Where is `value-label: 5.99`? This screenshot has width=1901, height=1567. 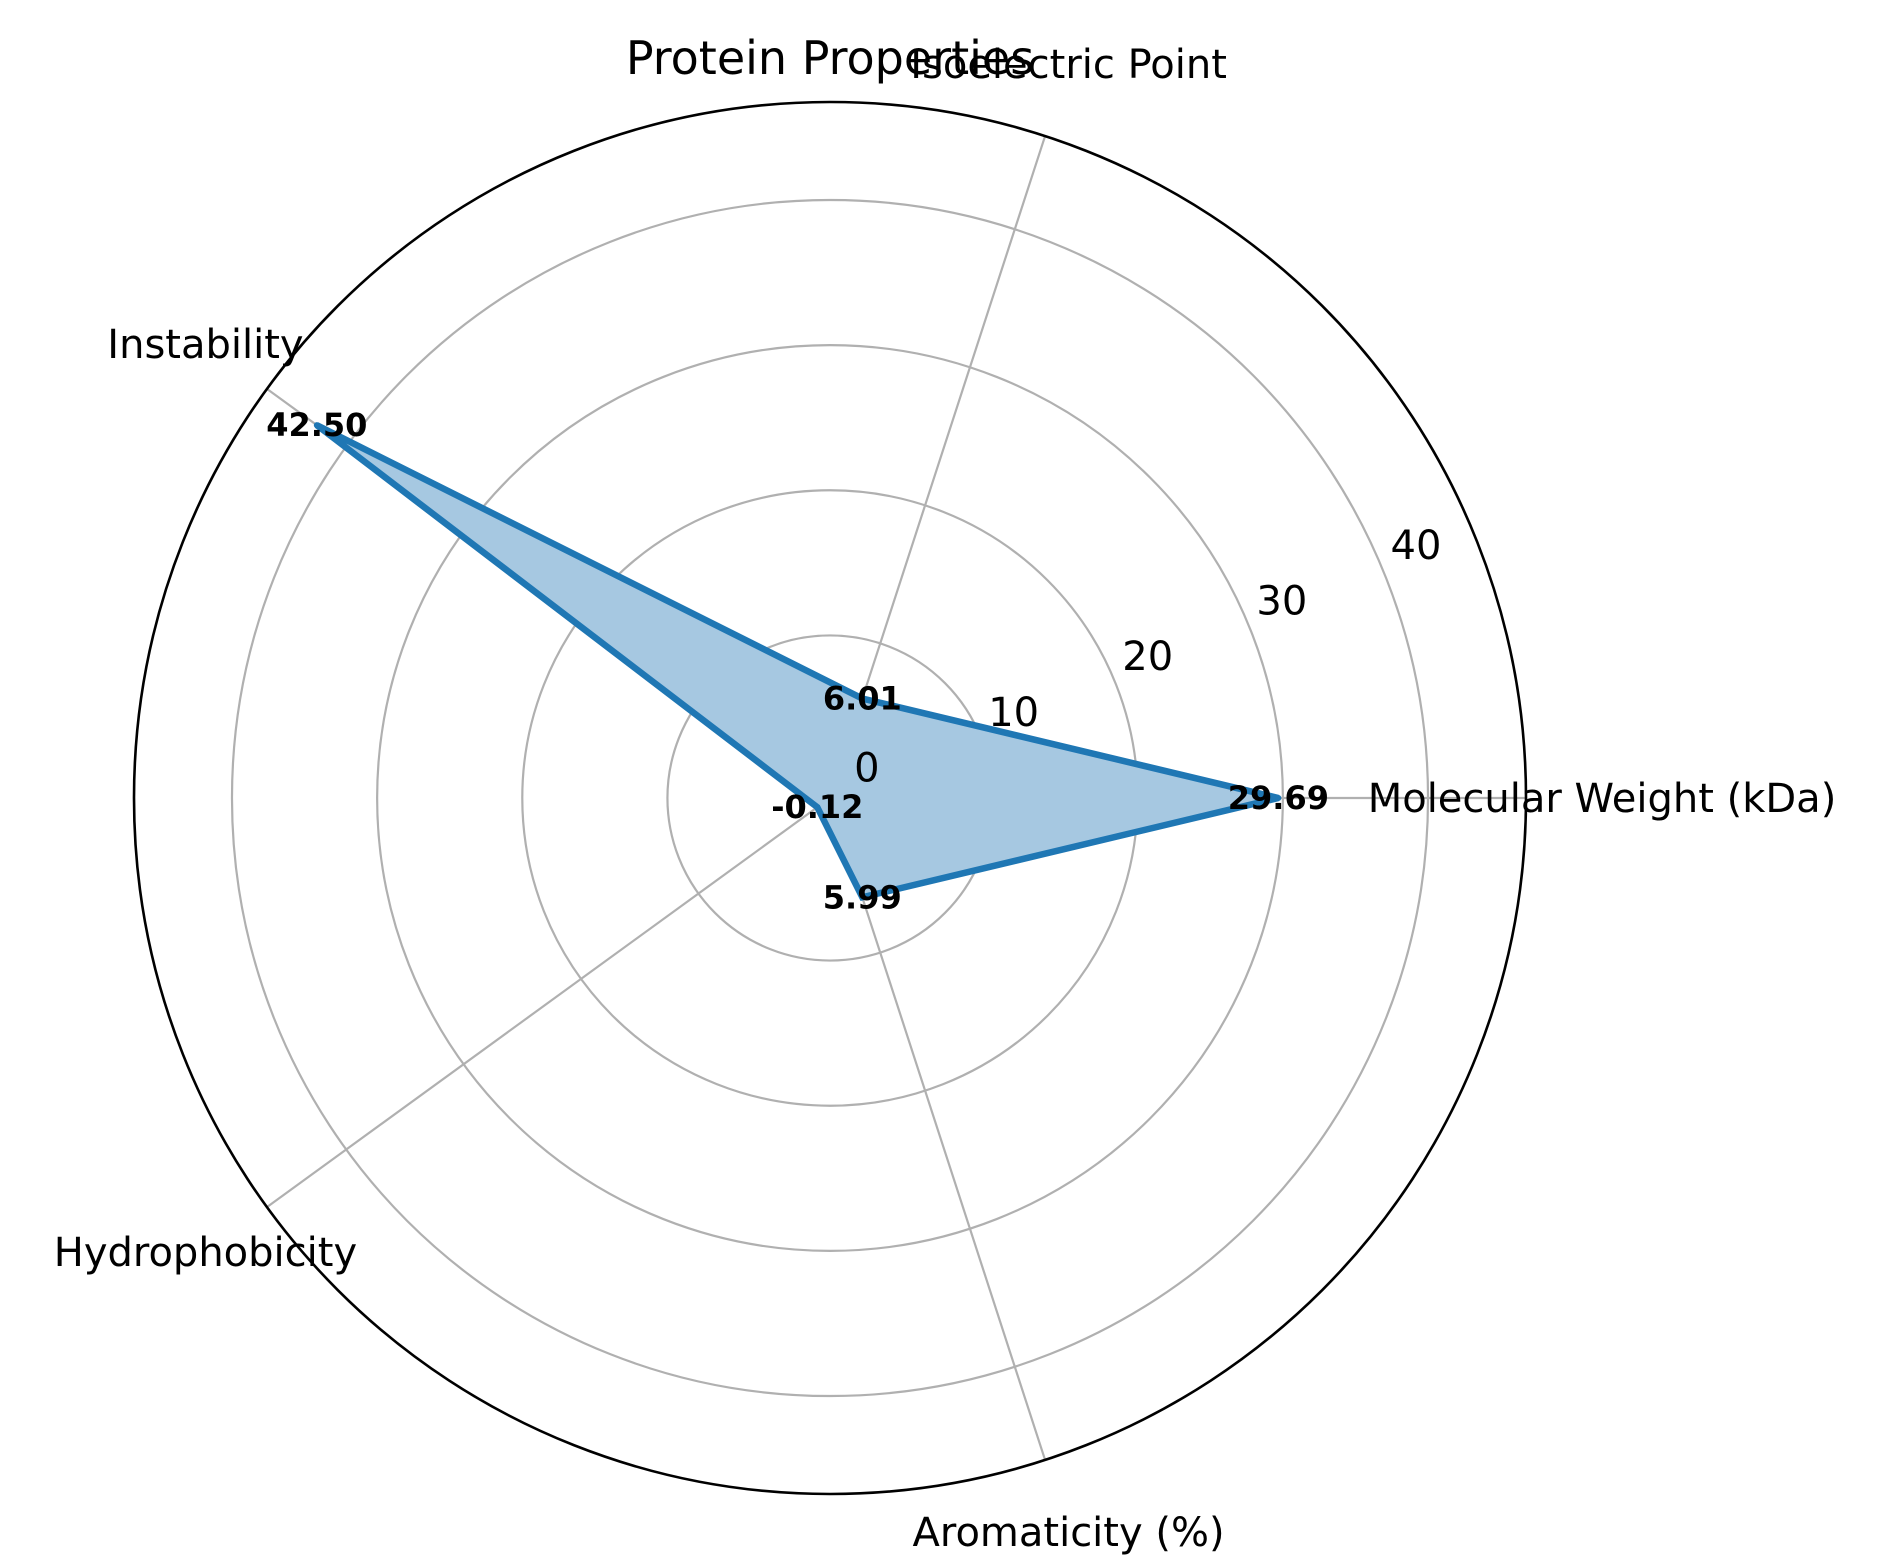
value-label: 5.99 is located at coordinates (862, 897).